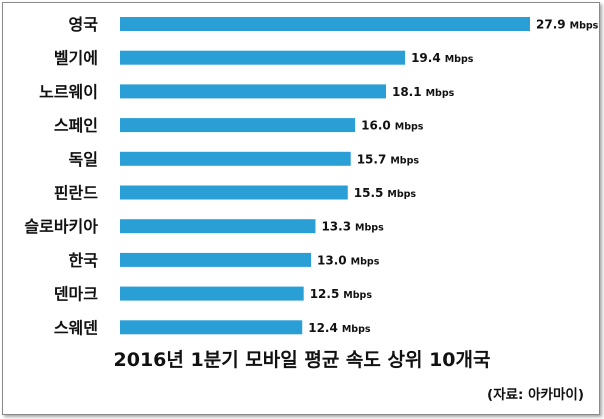 The width and height of the screenshot is (604, 419). What do you see at coordinates (76, 294) in the screenshot?
I see `category-label: 덴마크` at bounding box center [76, 294].